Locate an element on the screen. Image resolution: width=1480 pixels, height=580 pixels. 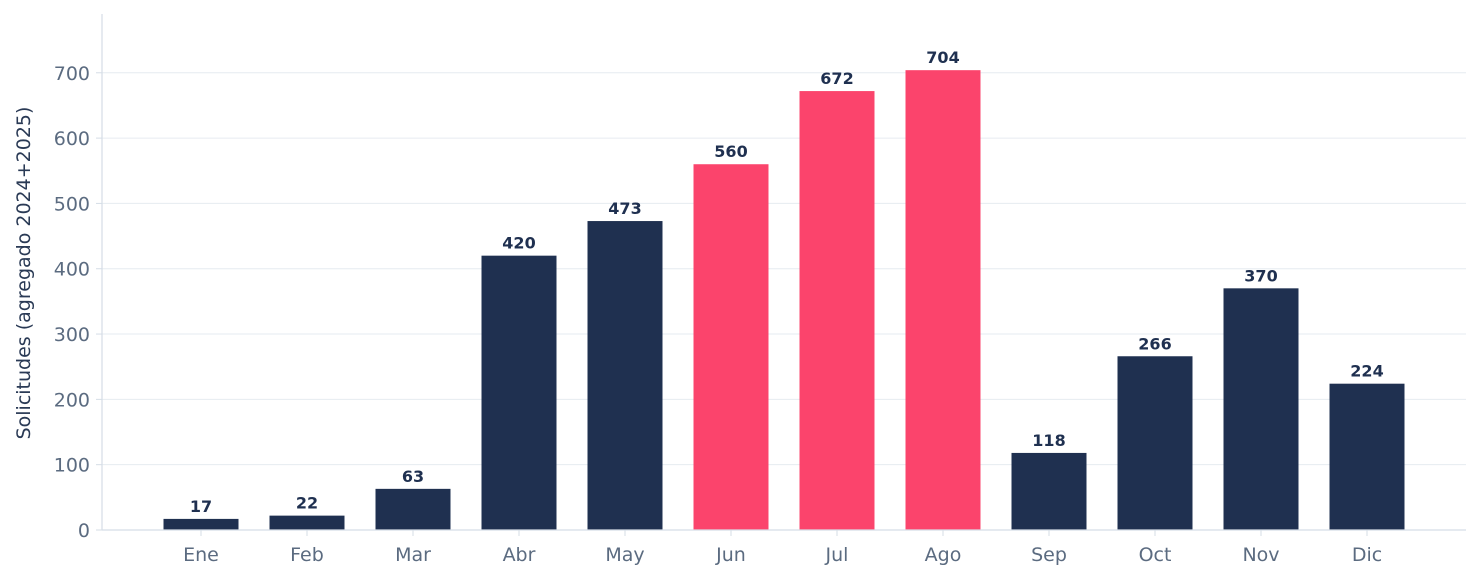
y-tick-label: 0 is located at coordinates (84, 531).